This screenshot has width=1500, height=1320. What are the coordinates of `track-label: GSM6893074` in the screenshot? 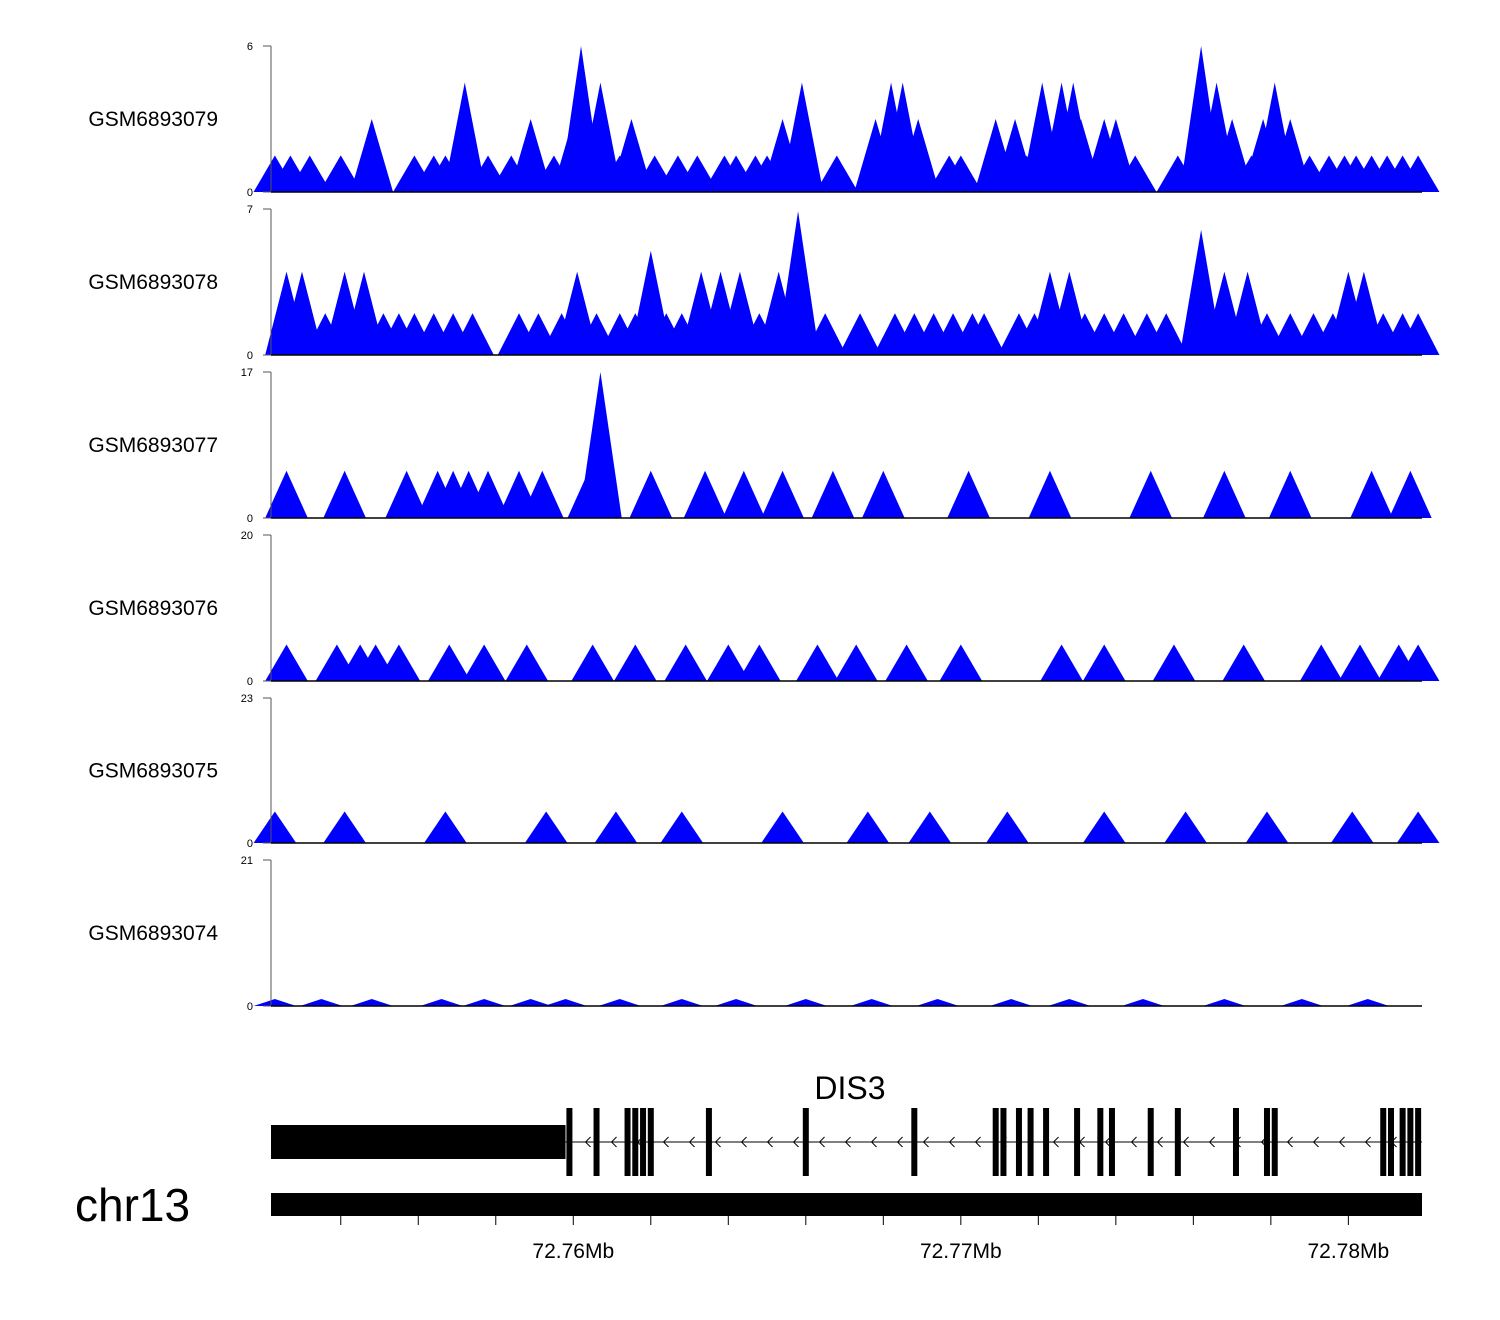 It's located at (153, 933).